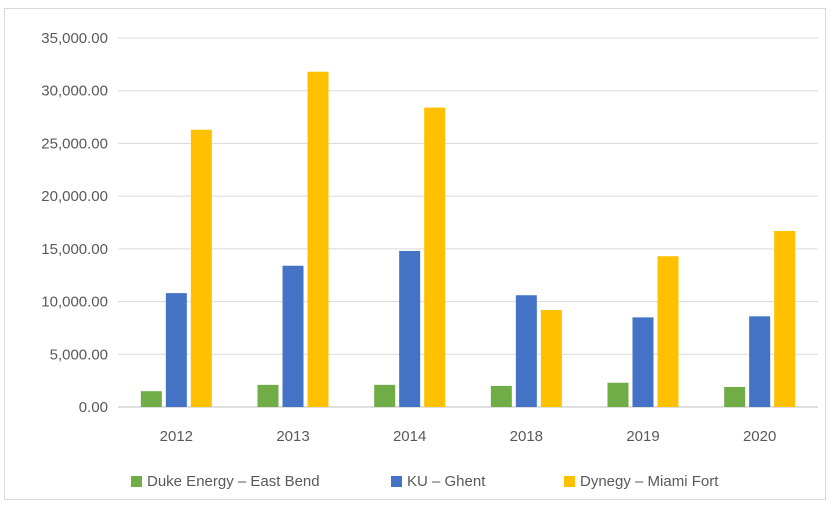 Image resolution: width=833 pixels, height=506 pixels. Describe the element at coordinates (526, 436) in the screenshot. I see `x-tick-label: 2018` at that location.